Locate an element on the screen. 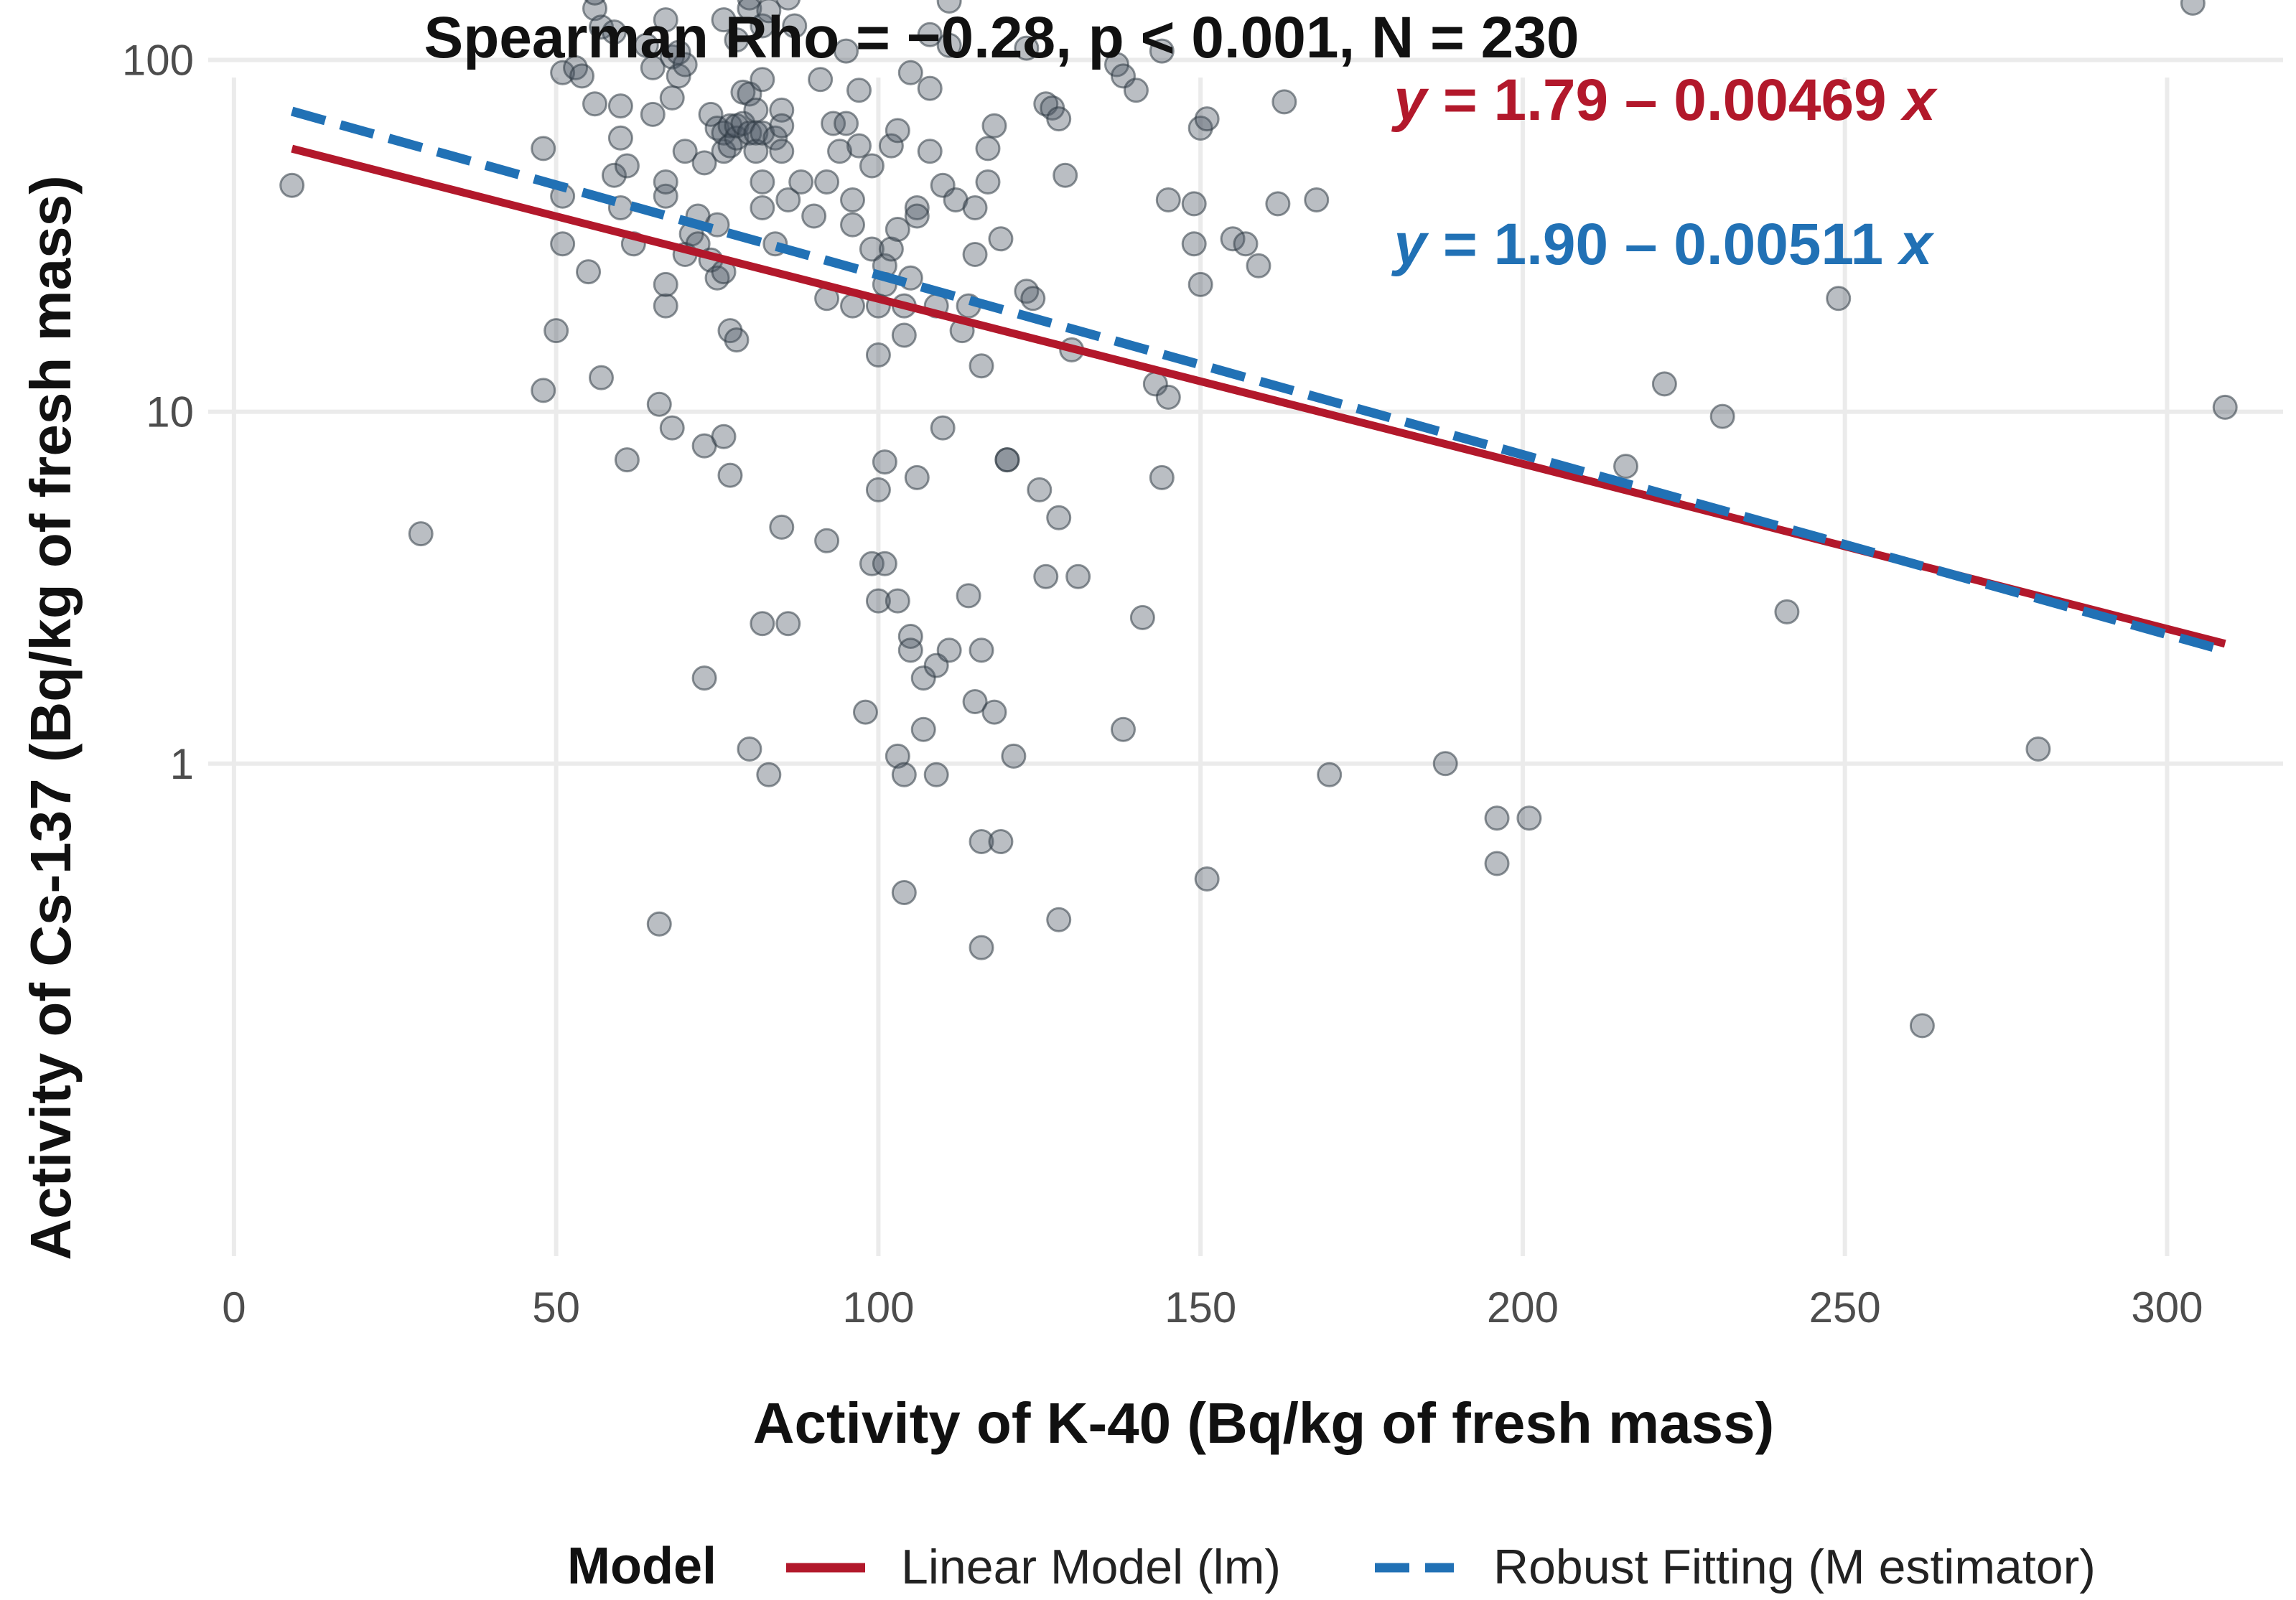 This screenshot has height=1600, width=2296. equation-body: = 1.90 – 0.00511 is located at coordinates (1663, 244).